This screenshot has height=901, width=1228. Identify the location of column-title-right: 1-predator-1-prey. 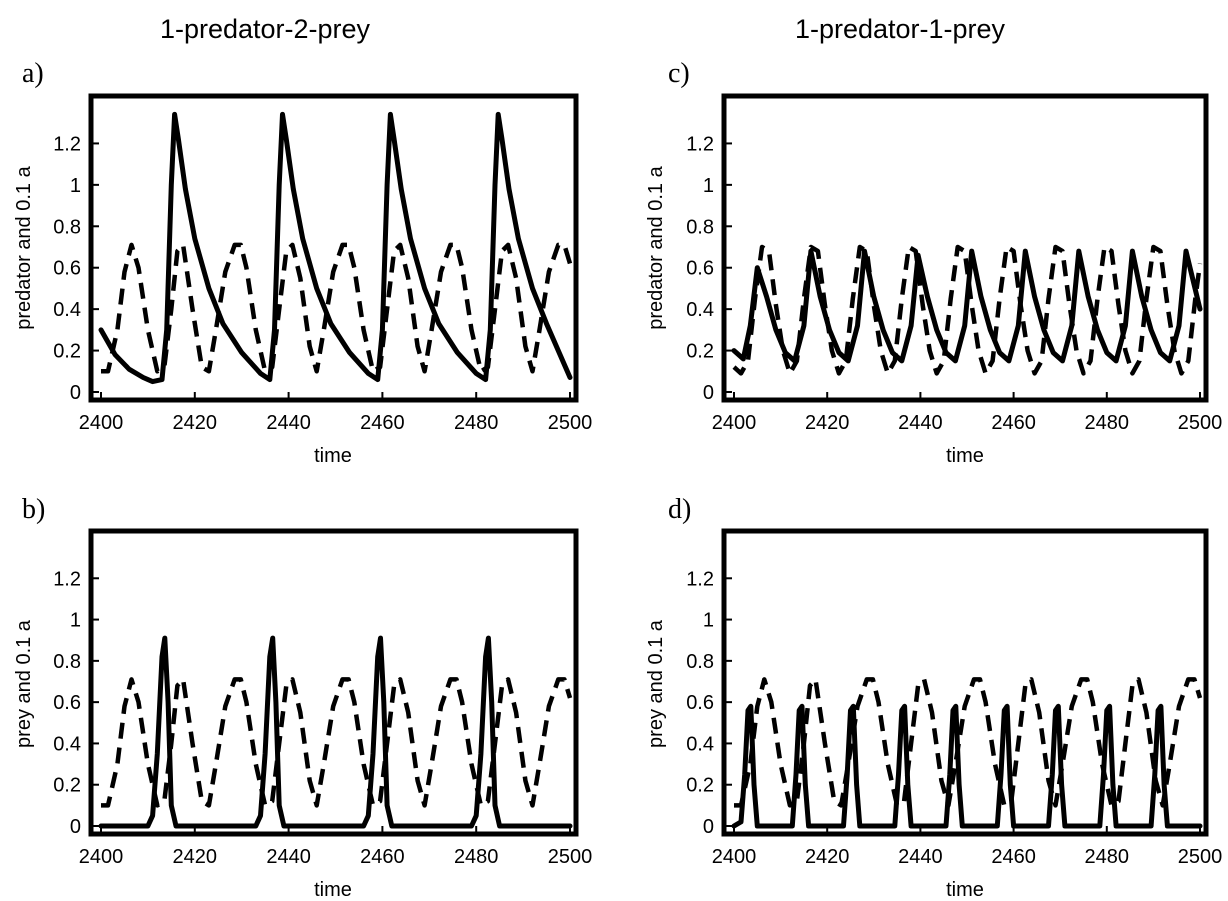
(900, 29).